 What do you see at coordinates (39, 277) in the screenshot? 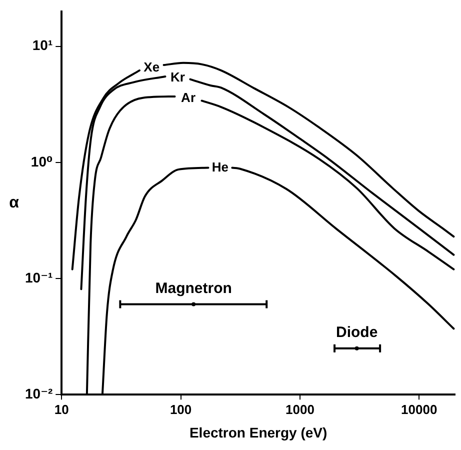
I see `y-tick-label: 10⁻¹` at bounding box center [39, 277].